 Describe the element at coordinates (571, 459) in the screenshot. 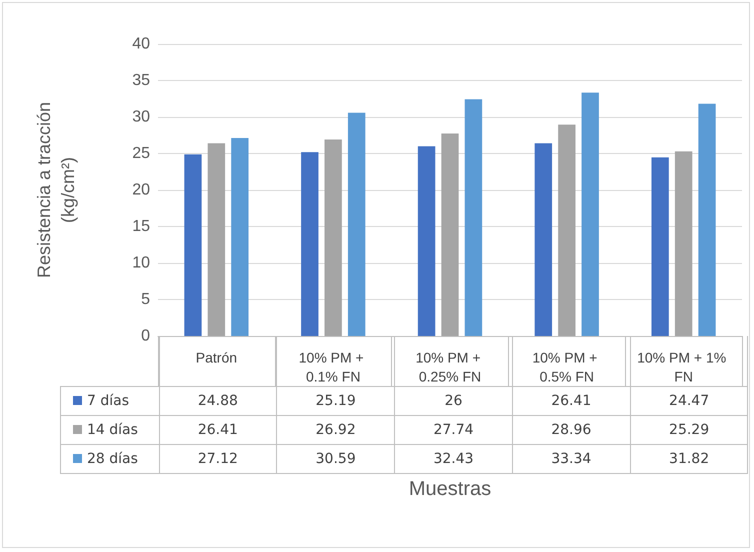

I see `data-label: 33.34` at that location.